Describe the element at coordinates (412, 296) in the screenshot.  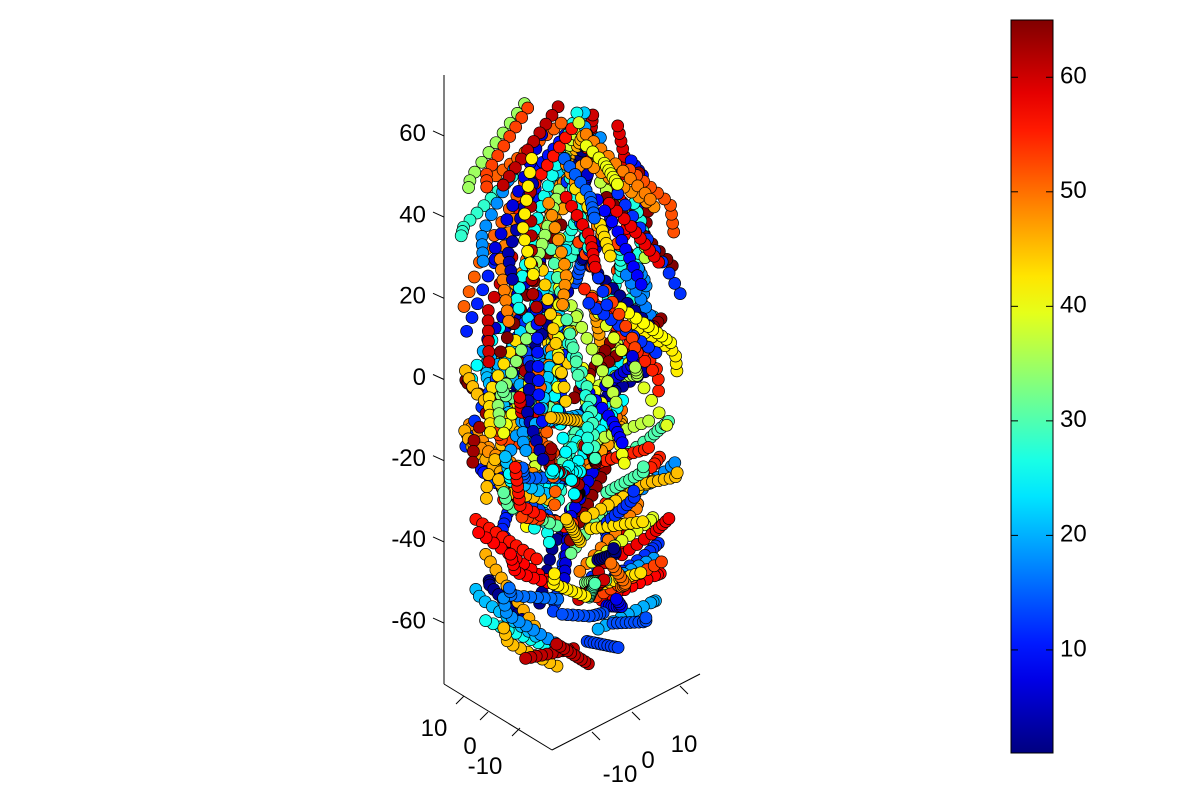
I see `z-tick-label: 20` at that location.